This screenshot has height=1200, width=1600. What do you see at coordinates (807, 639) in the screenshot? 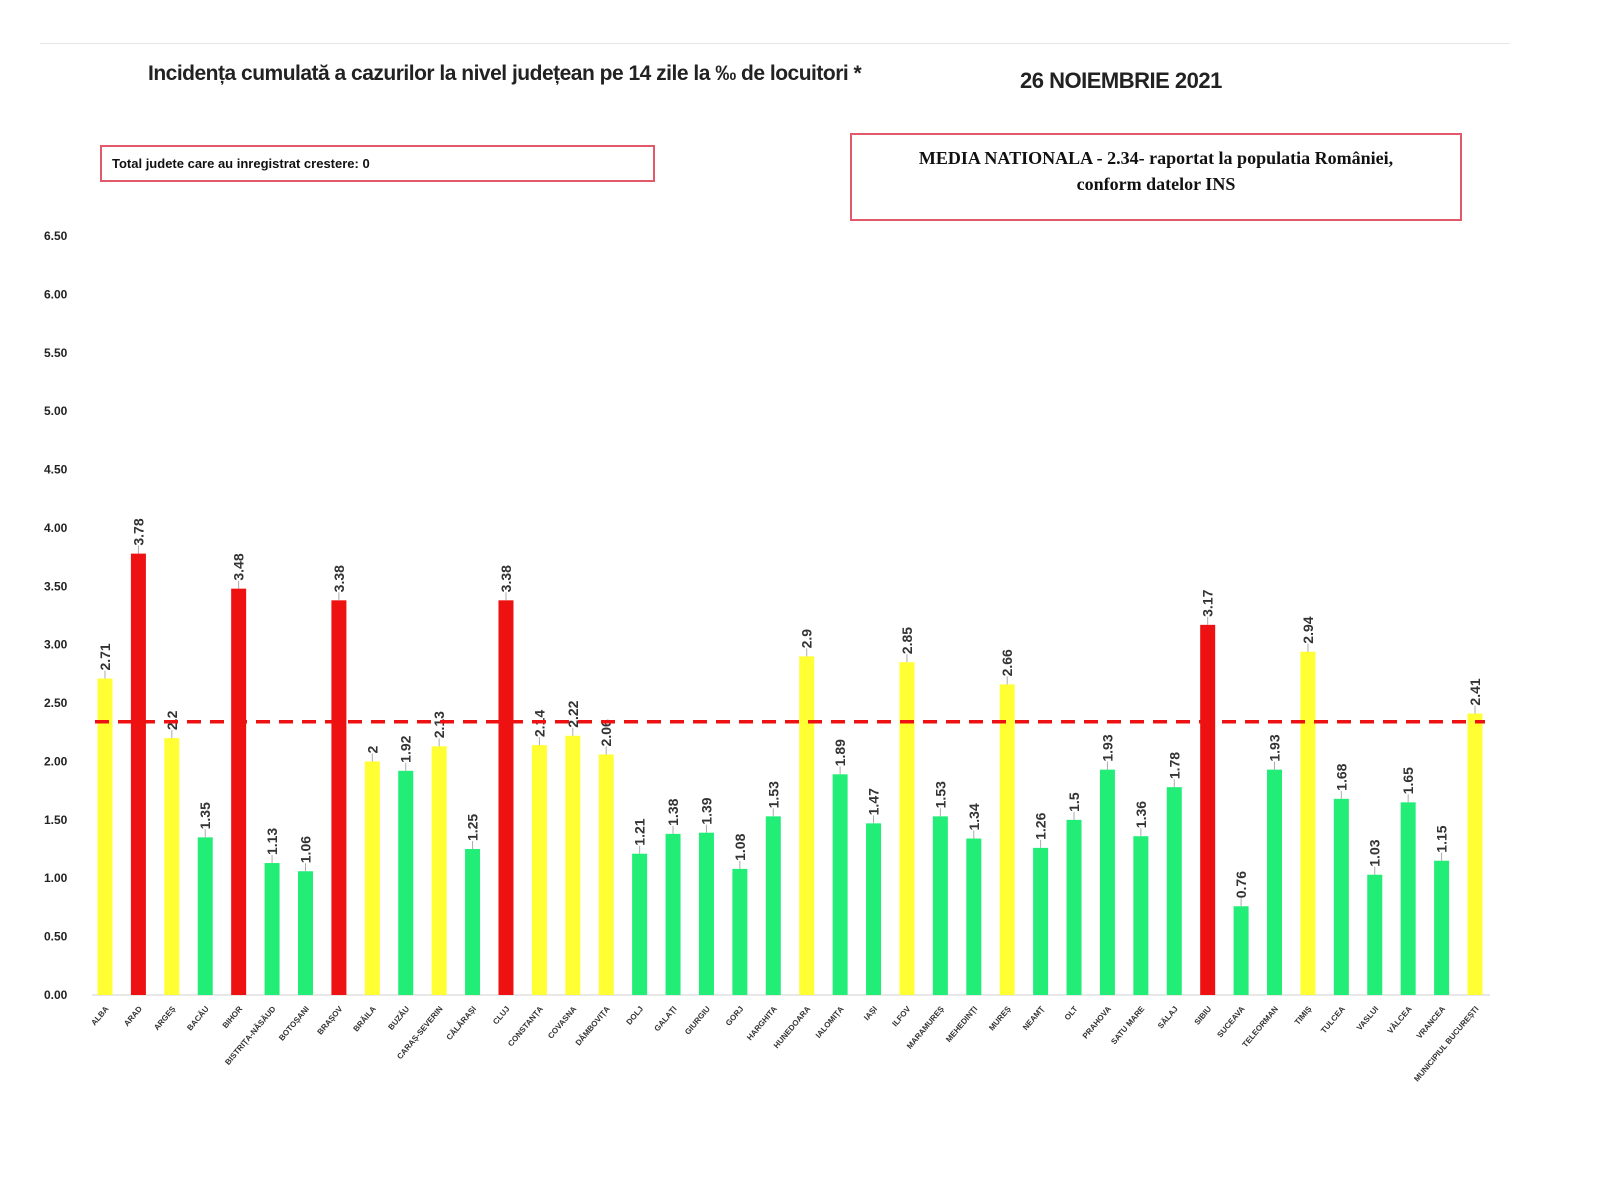
I see `data-label: 2.9` at bounding box center [807, 639].